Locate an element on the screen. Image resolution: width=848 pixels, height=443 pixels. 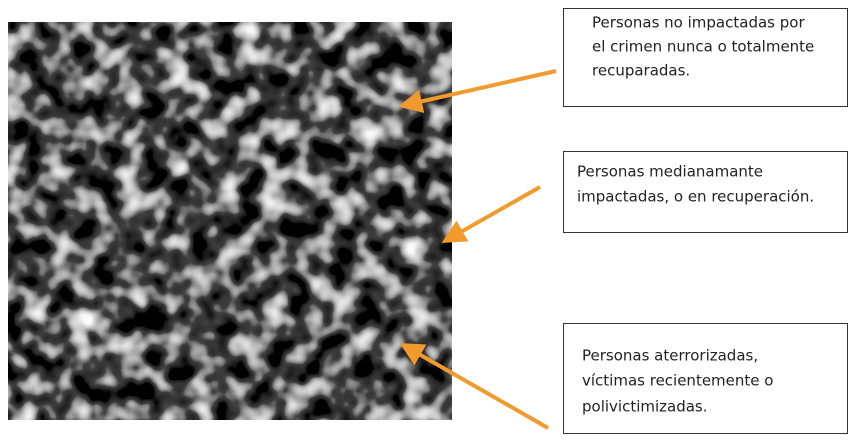
annotation-text: impactadas, o en recuperación. is located at coordinates (695, 197).